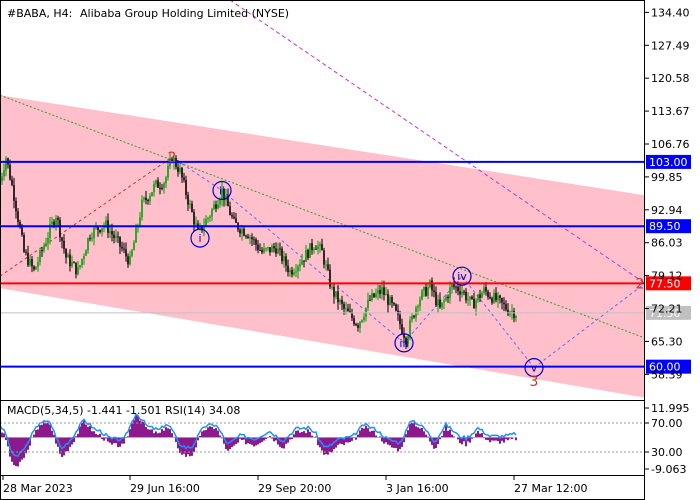 The height and width of the screenshot is (500, 700). What do you see at coordinates (222, 190) in the screenshot?
I see `wave-circle-ii` at bounding box center [222, 190].